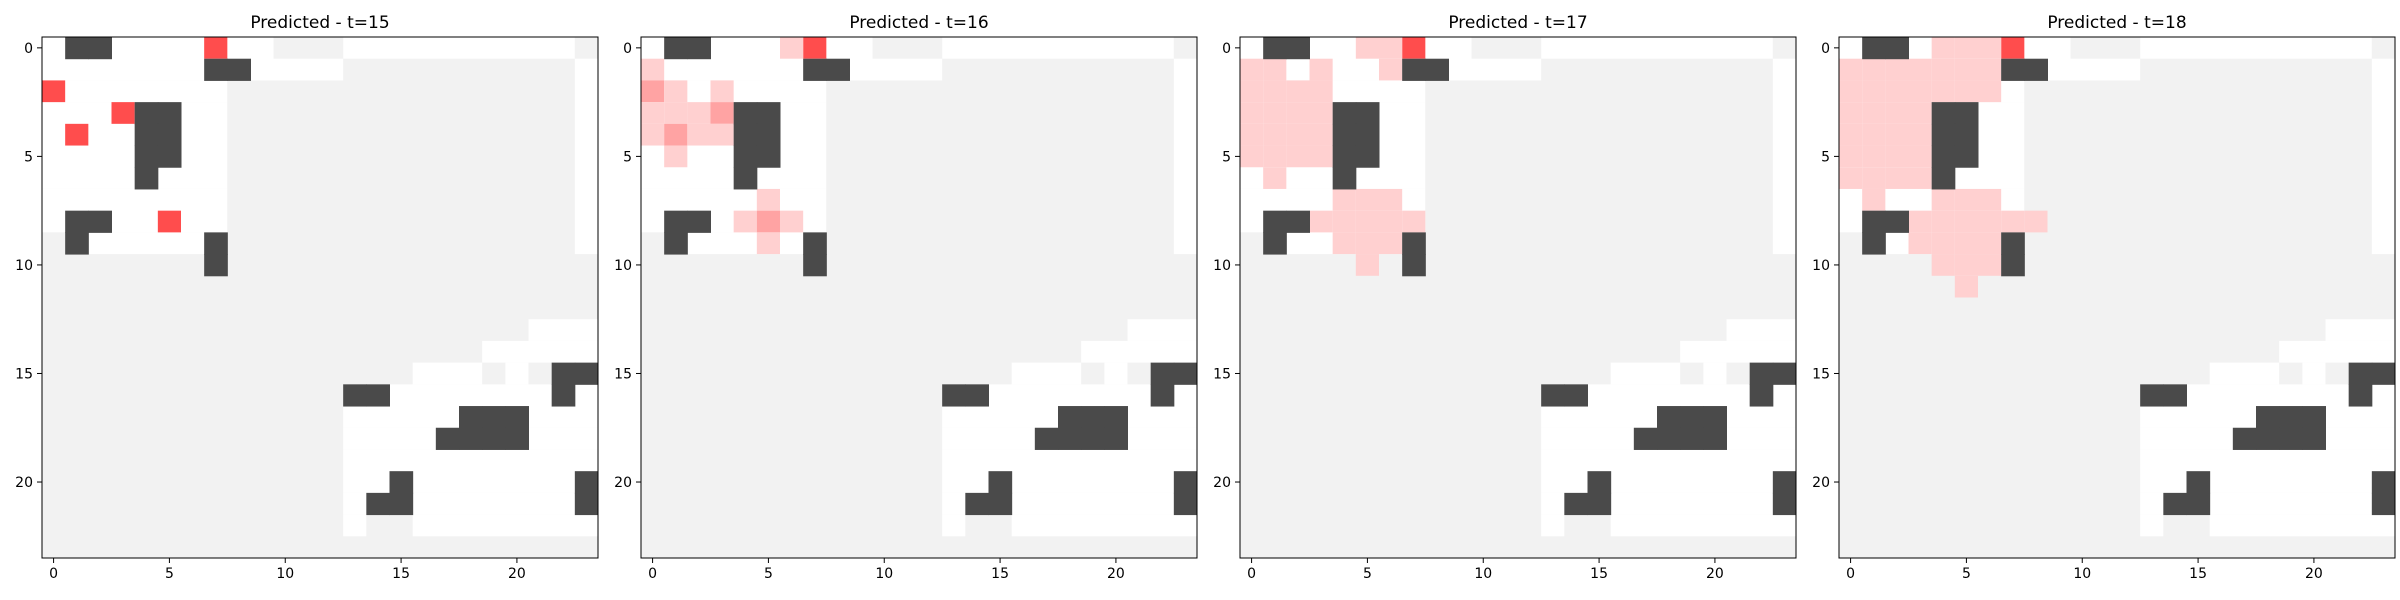 Image resolution: width=2400 pixels, height=600 pixels. I want to click on panel-title: Predicted - t=17, so click(1517, 23).